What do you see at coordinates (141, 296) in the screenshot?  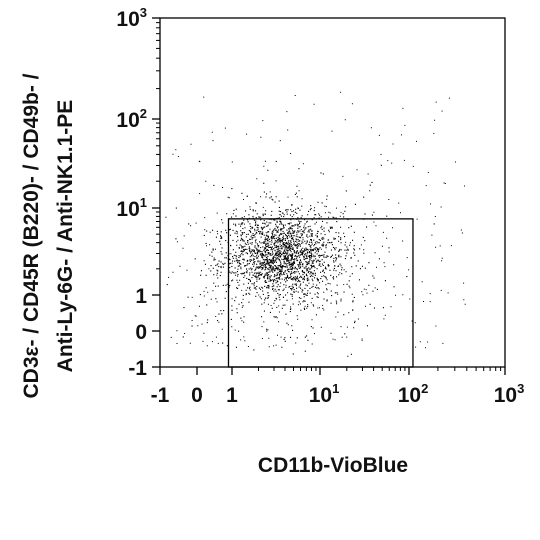 I see `y-tick-label: 1` at bounding box center [141, 296].